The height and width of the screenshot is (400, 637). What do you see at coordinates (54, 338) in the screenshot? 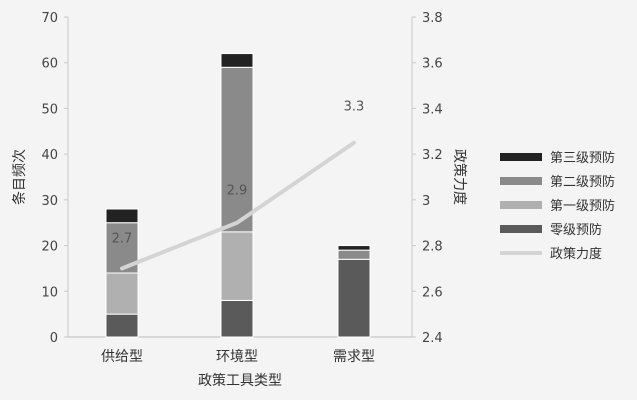
I see `left-tick-label: 0` at bounding box center [54, 338].